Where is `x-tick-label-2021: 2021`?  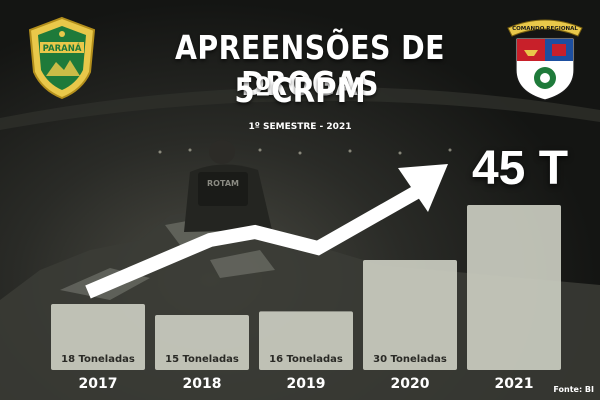
x-tick-label-2021: 2021 is located at coordinates (514, 384).